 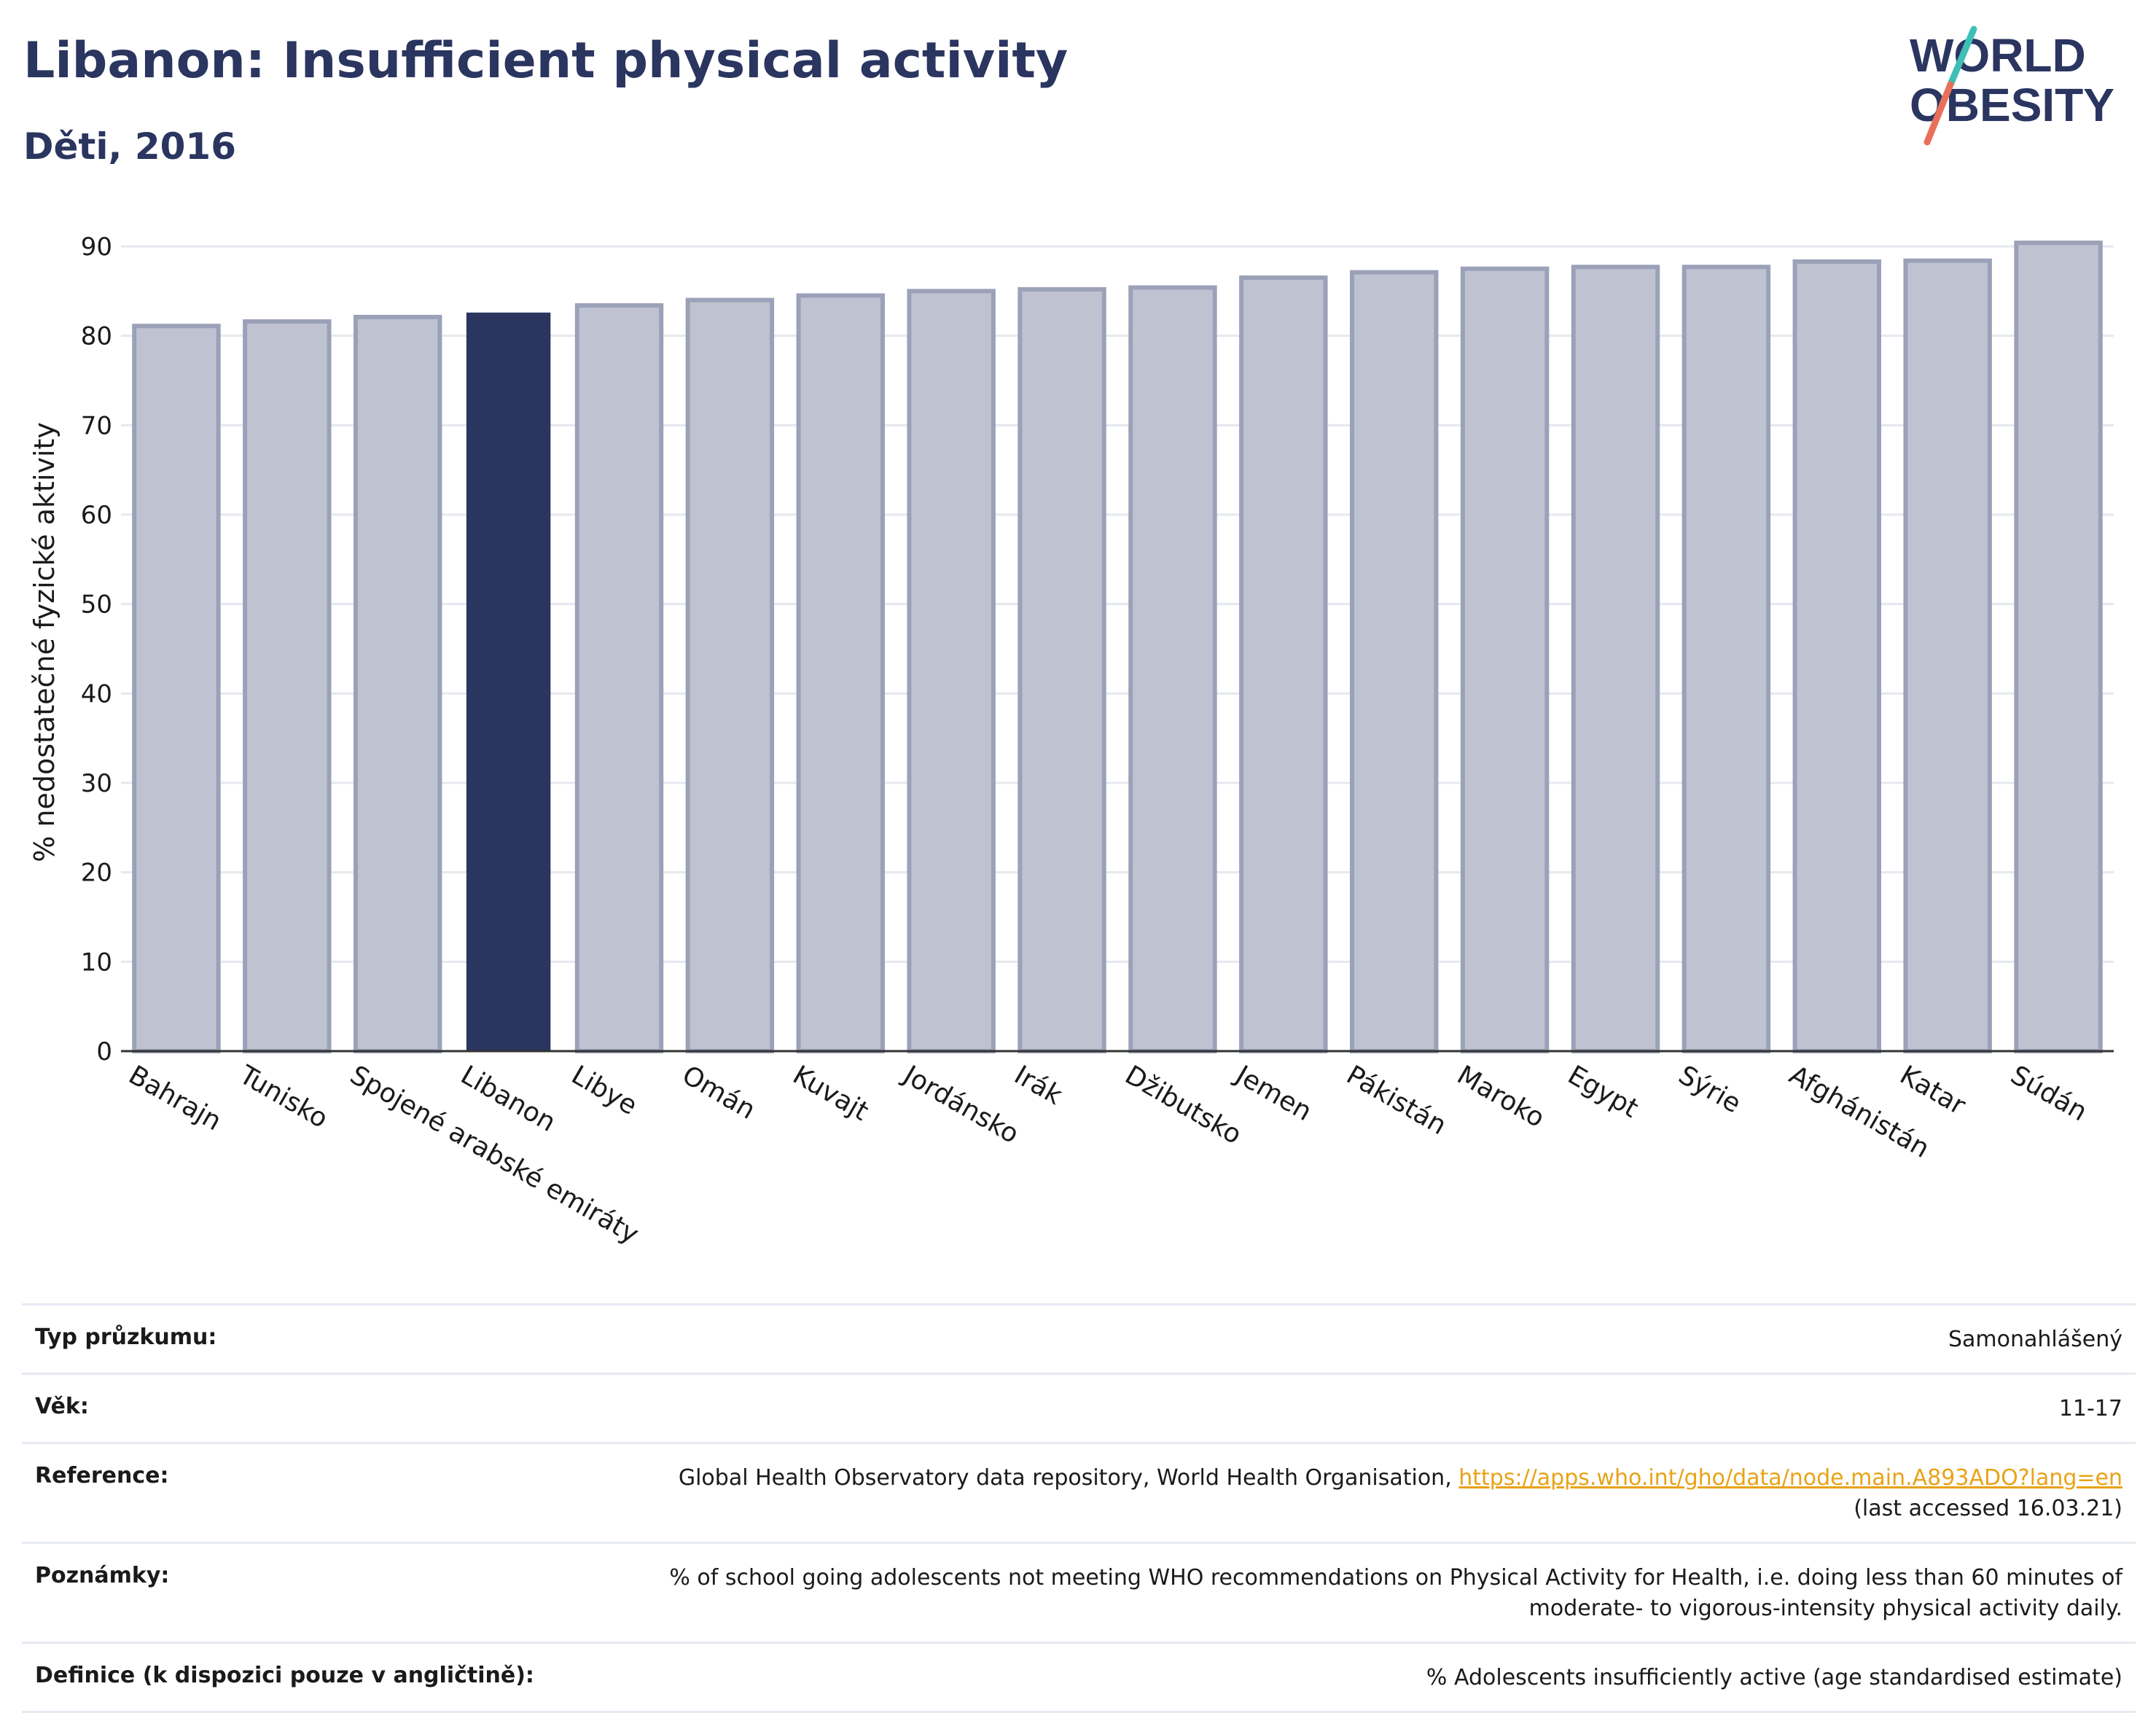 I want to click on y-tick-label: 70, so click(x=97, y=425).